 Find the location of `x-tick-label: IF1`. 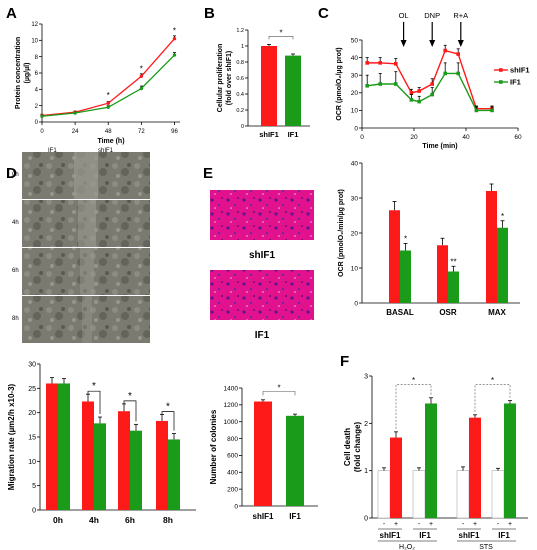

x-tick-label: IF1 is located at coordinates (293, 134).